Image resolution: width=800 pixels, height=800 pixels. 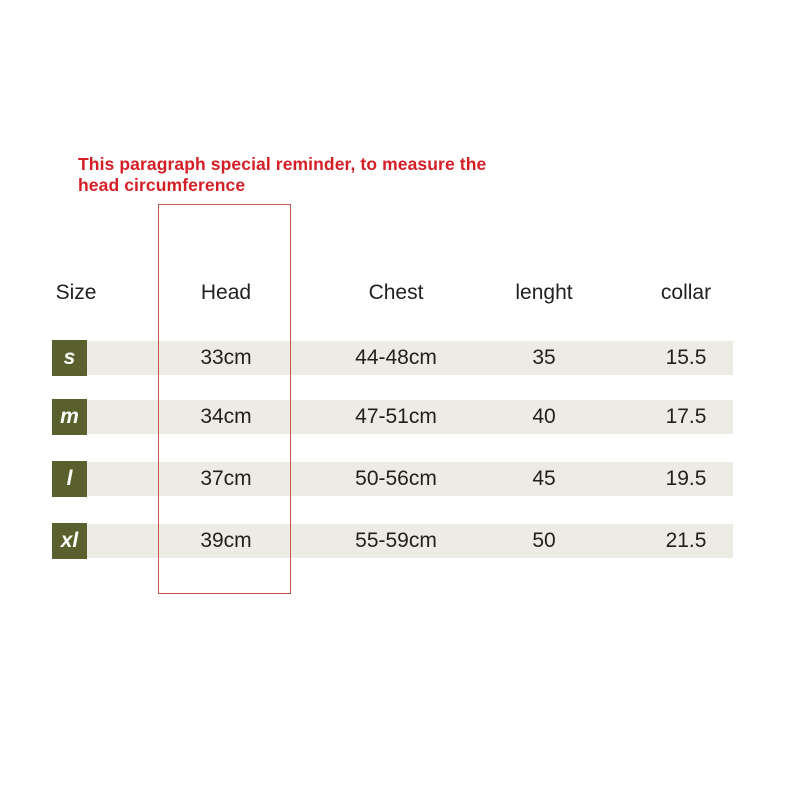 What do you see at coordinates (226, 357) in the screenshot?
I see `head-cell: 33cm` at bounding box center [226, 357].